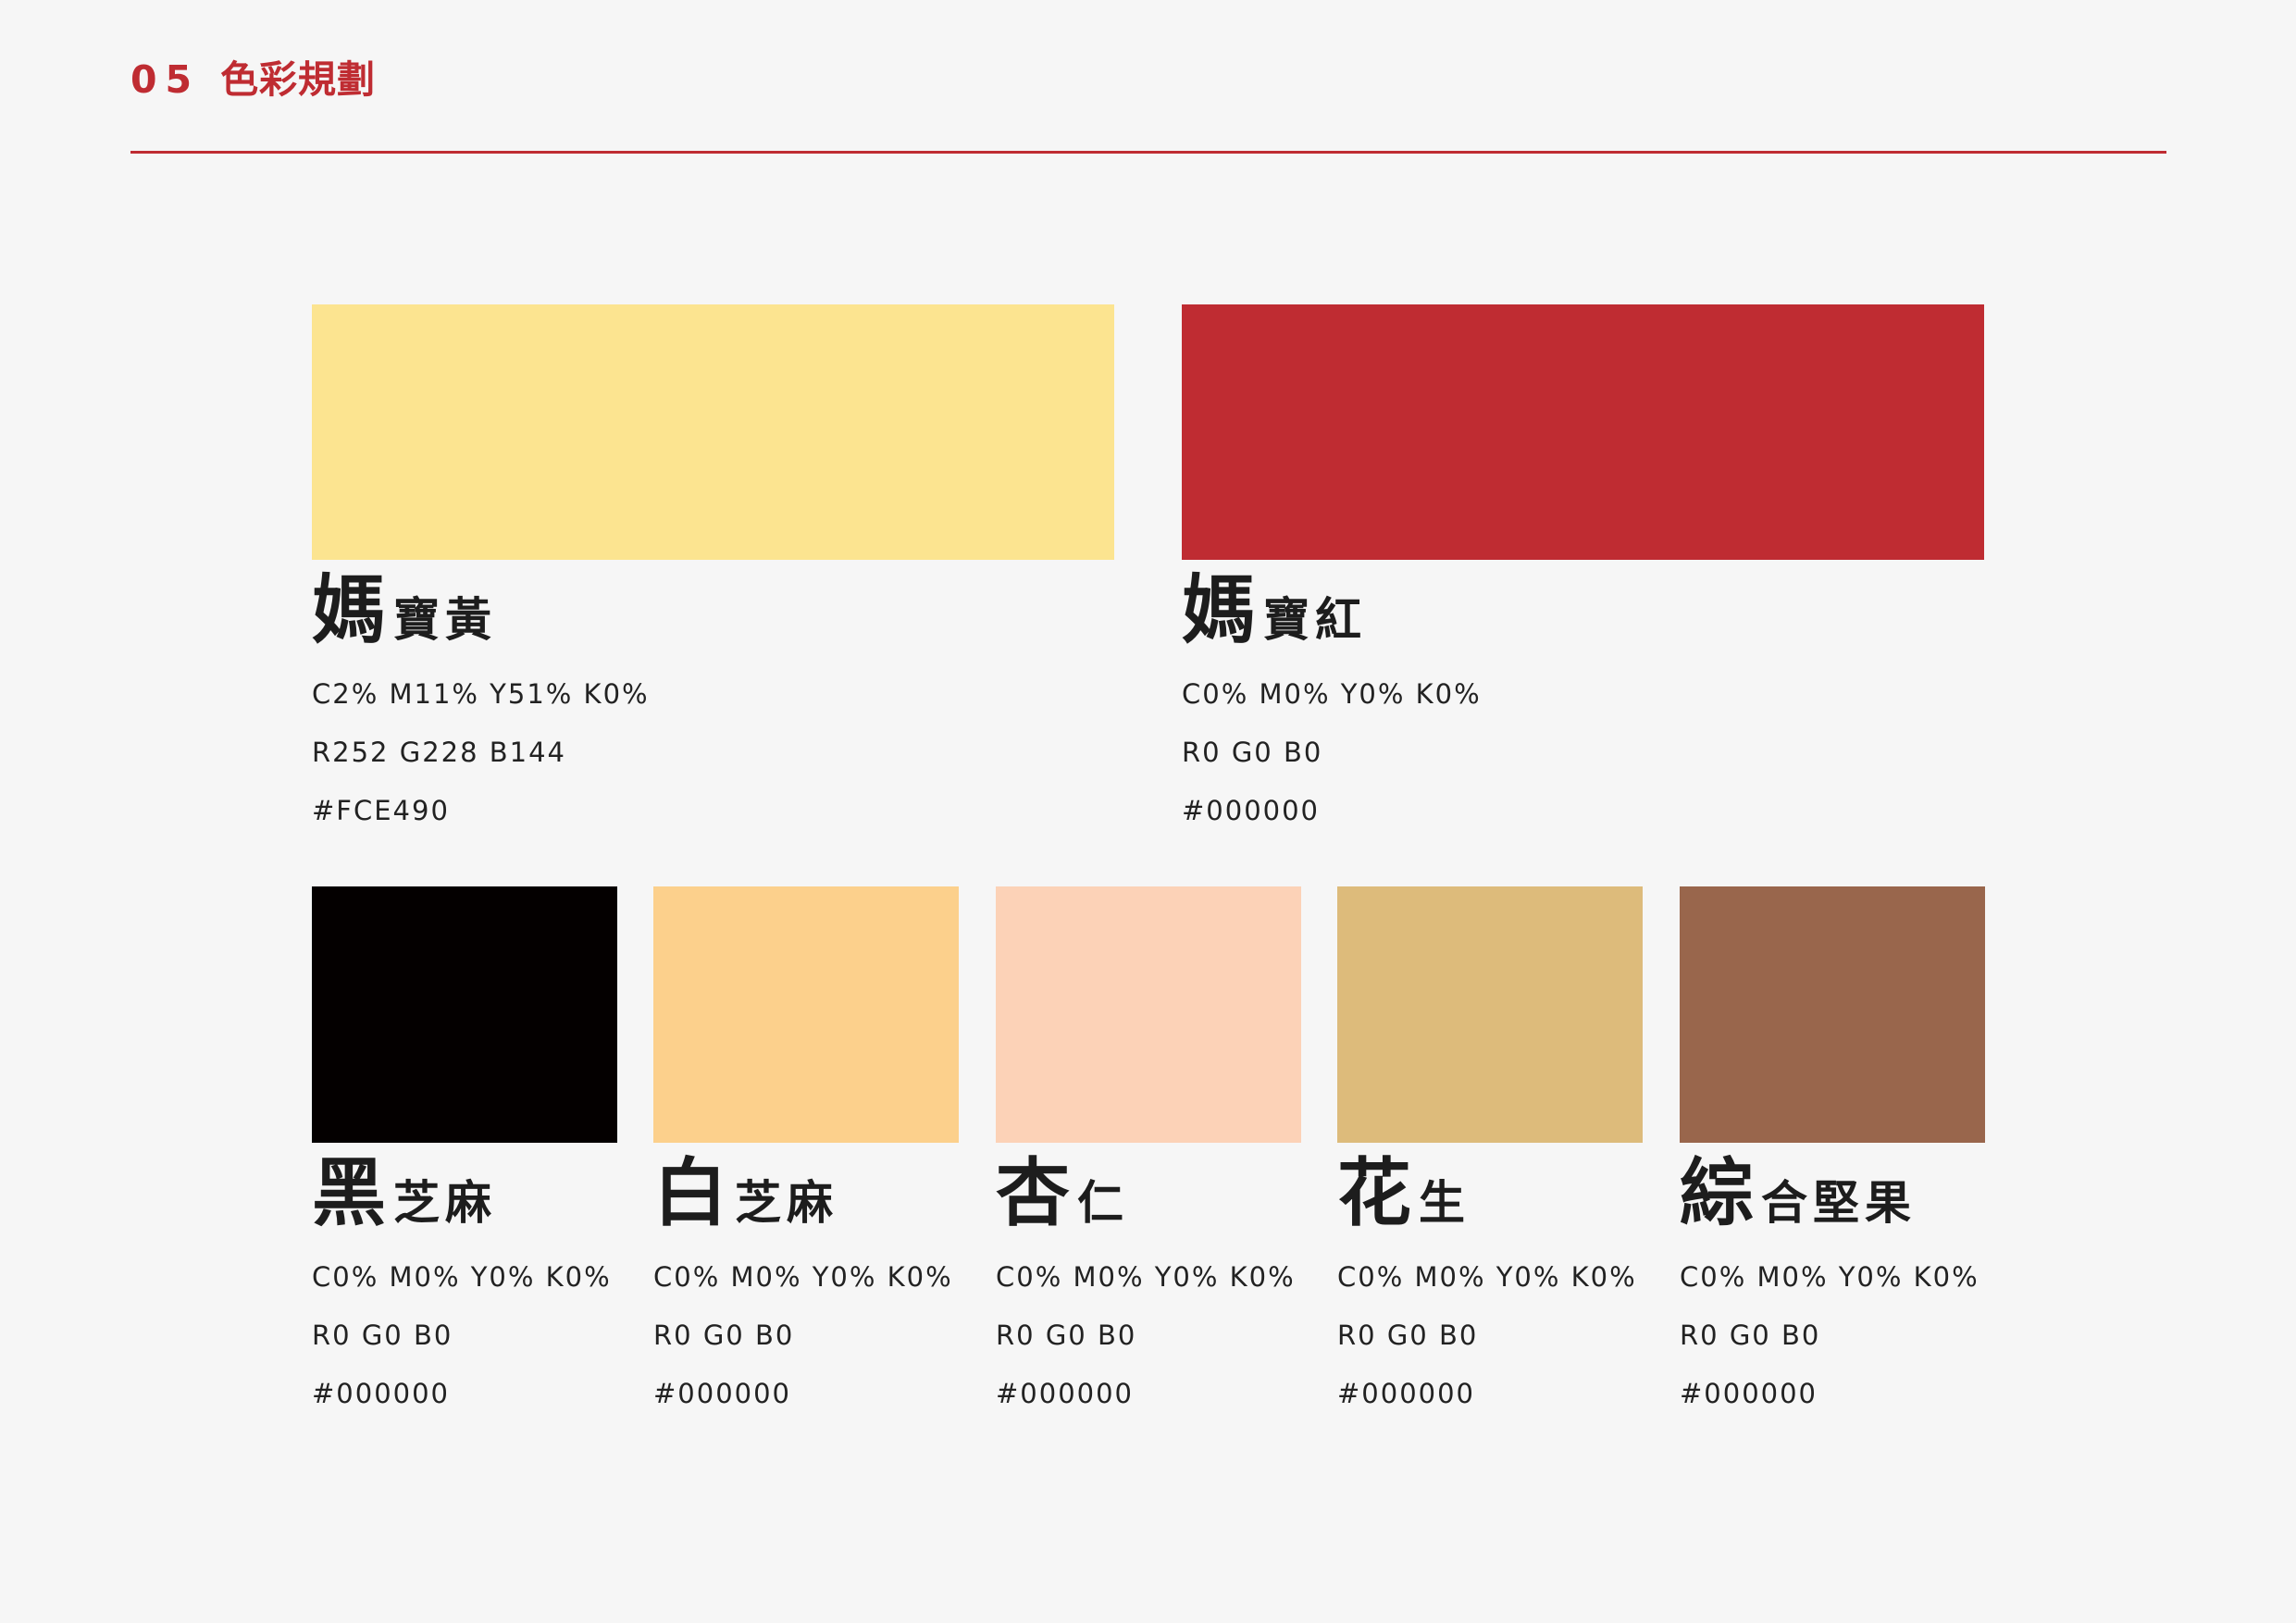 Image resolution: width=2296 pixels, height=1623 pixels. Describe the element at coordinates (1315, 619) in the screenshot. I see `color-name-rest: 寶紅` at that location.